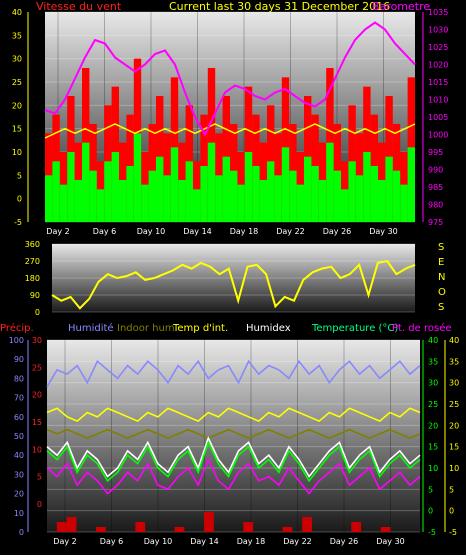 This screenshot has height=555, width=466. Describe the element at coordinates (268, 328) in the screenshot. I see `legend-humidex: Humidex` at that location.